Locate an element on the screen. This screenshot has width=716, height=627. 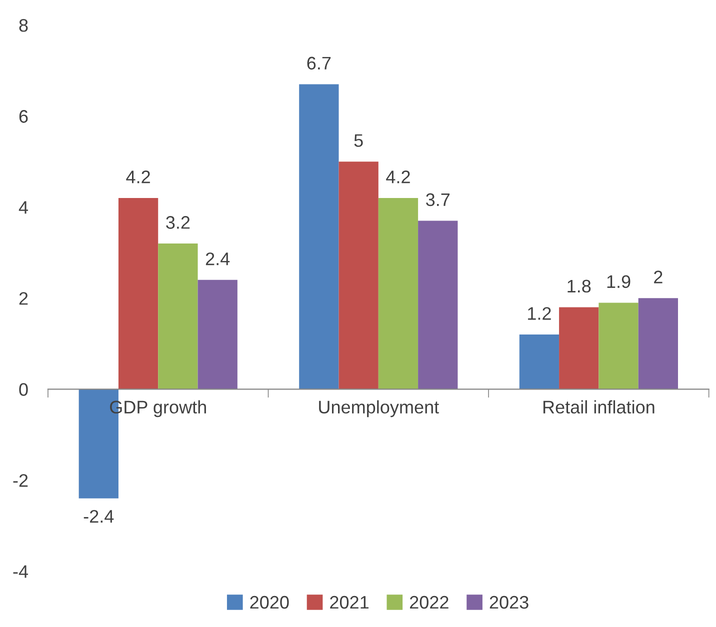
data-label: 1.9 is located at coordinates (618, 281).